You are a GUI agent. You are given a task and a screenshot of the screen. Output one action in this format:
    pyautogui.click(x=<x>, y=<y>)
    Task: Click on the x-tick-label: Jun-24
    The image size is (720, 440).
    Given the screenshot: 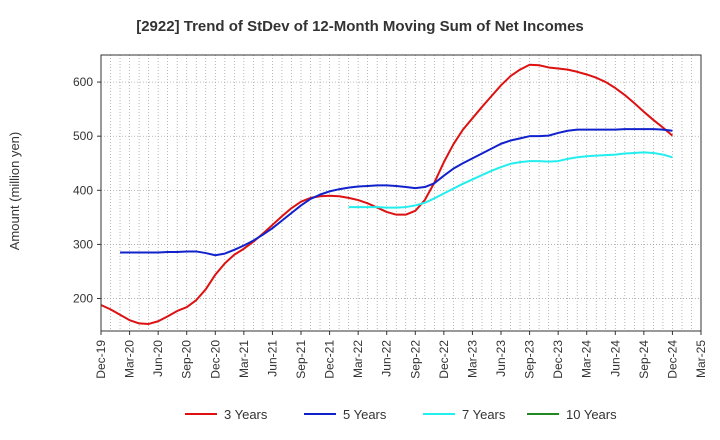 What is the action you would take?
    pyautogui.click(x=615, y=358)
    